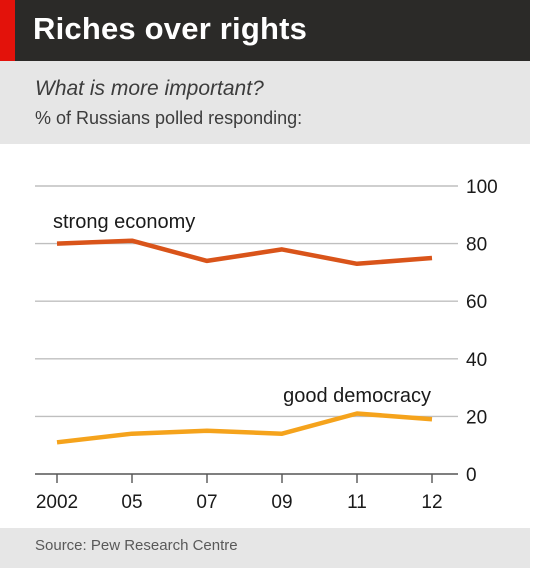  I want to click on source-note: Source: Pew Research Centre, so click(136, 545).